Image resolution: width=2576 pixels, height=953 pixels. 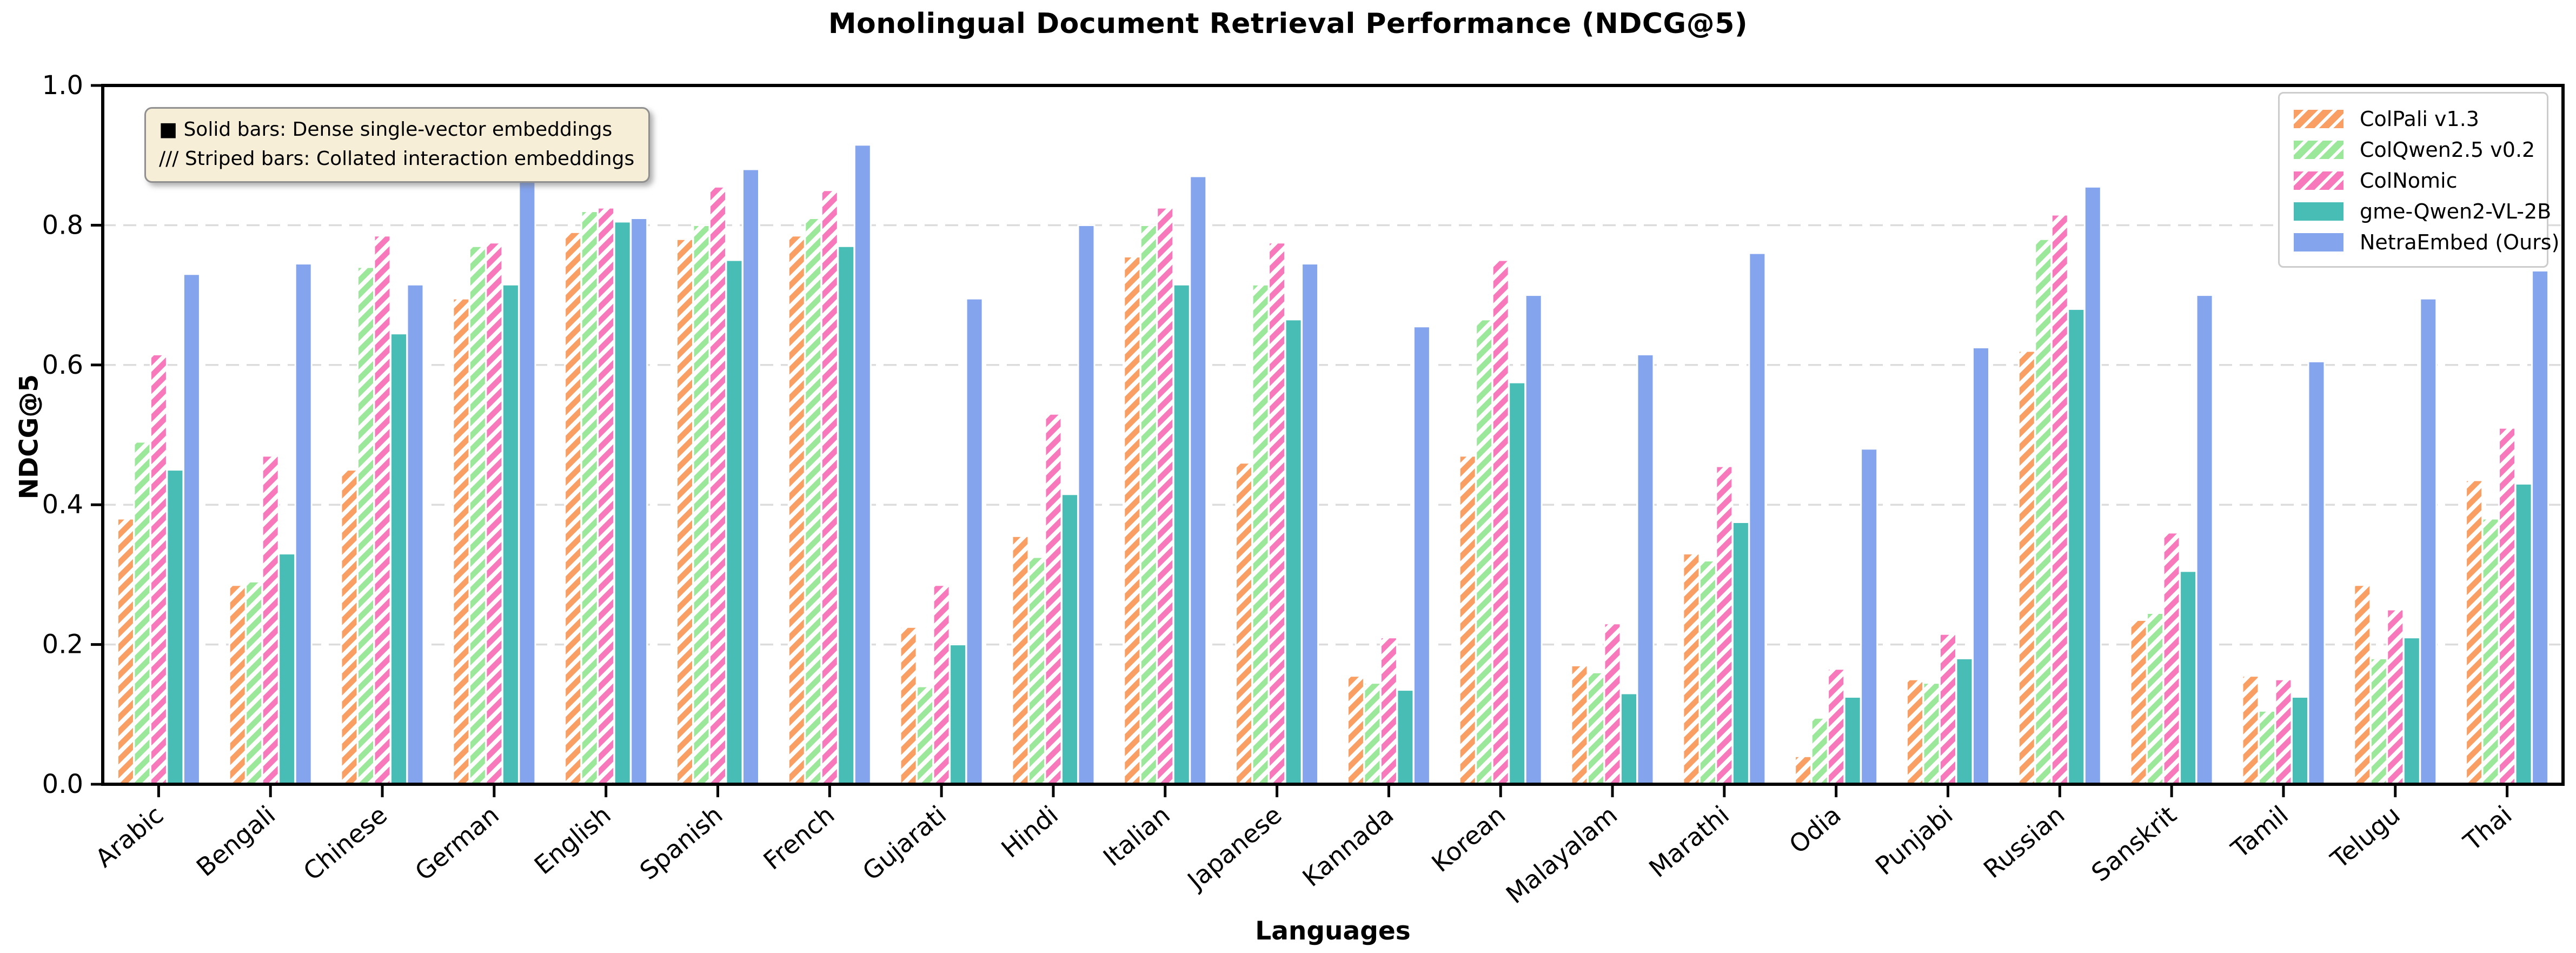 What do you see at coordinates (2318, 211) in the screenshot?
I see `legend-swatch` at bounding box center [2318, 211].